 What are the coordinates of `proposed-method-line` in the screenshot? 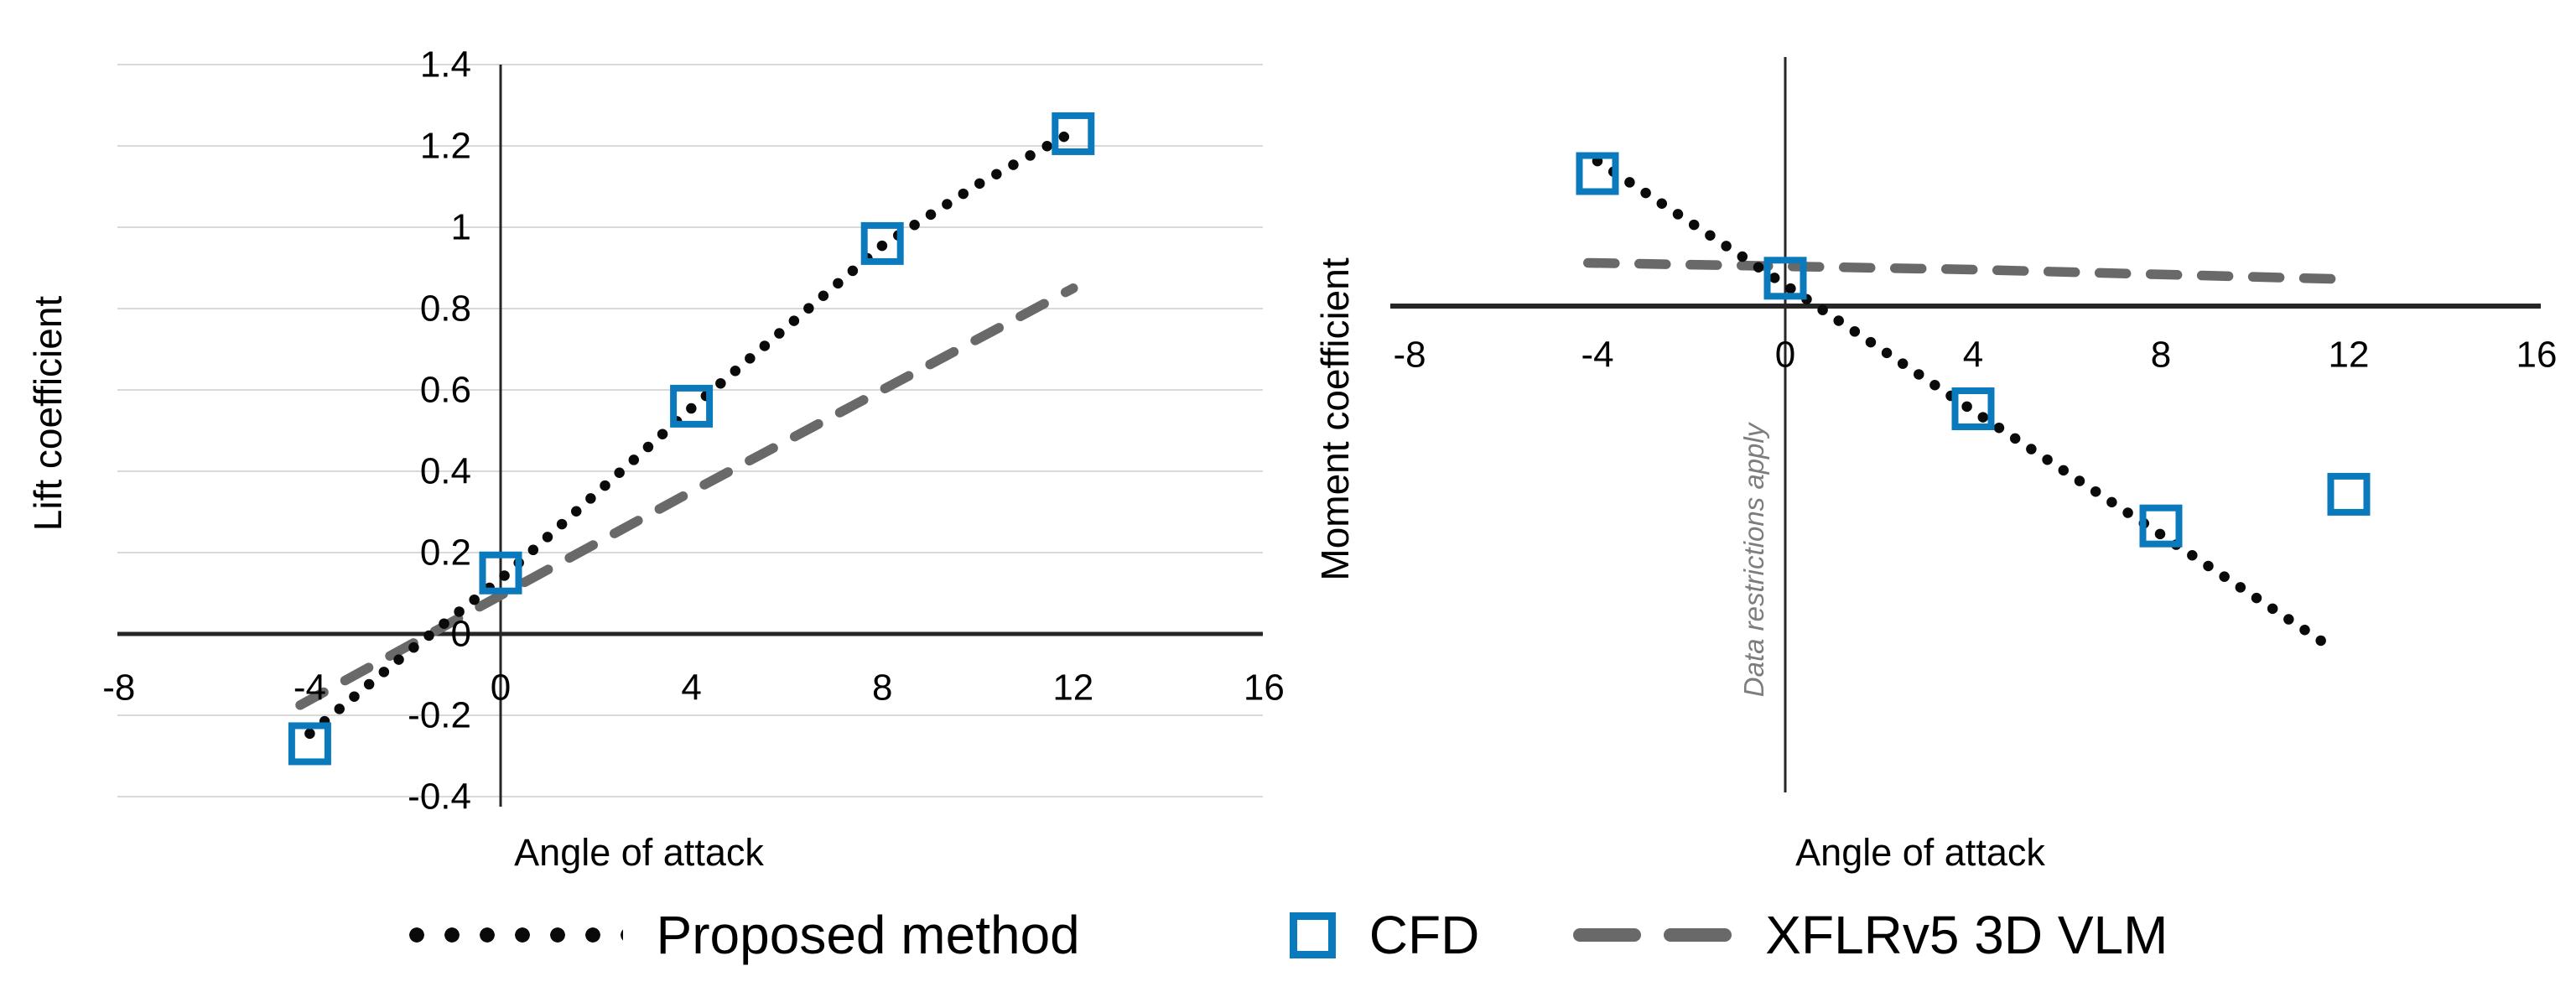 It's located at (1966, 405).